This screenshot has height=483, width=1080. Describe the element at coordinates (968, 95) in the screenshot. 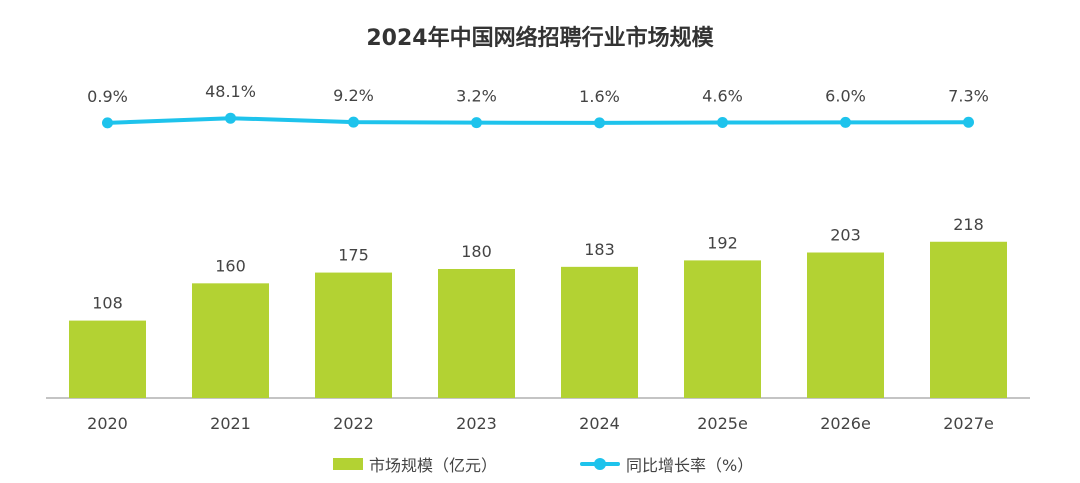

I see `growth-label-2027e: 7.3%` at that location.